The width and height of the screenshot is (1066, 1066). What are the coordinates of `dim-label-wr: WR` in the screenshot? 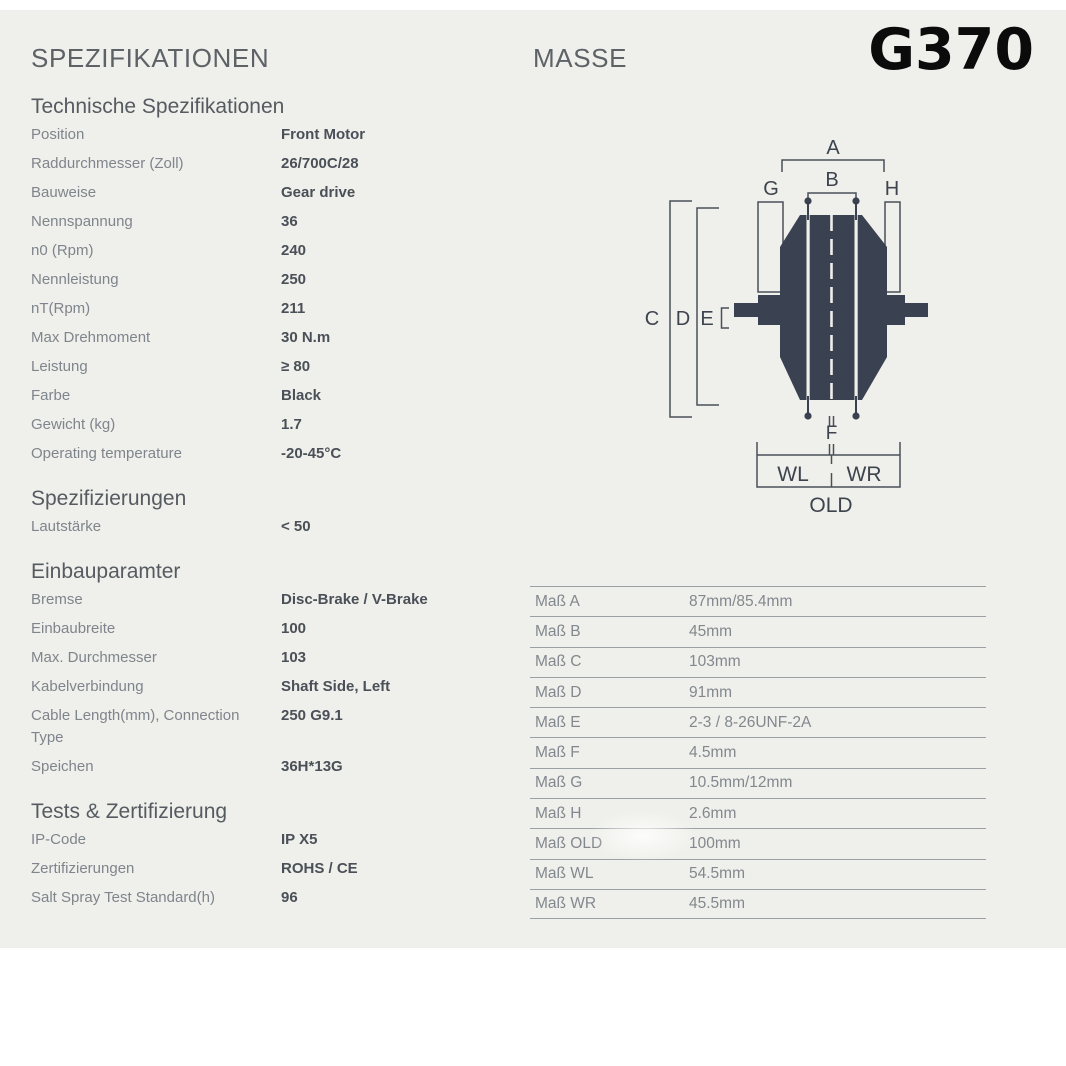 It's located at (864, 474).